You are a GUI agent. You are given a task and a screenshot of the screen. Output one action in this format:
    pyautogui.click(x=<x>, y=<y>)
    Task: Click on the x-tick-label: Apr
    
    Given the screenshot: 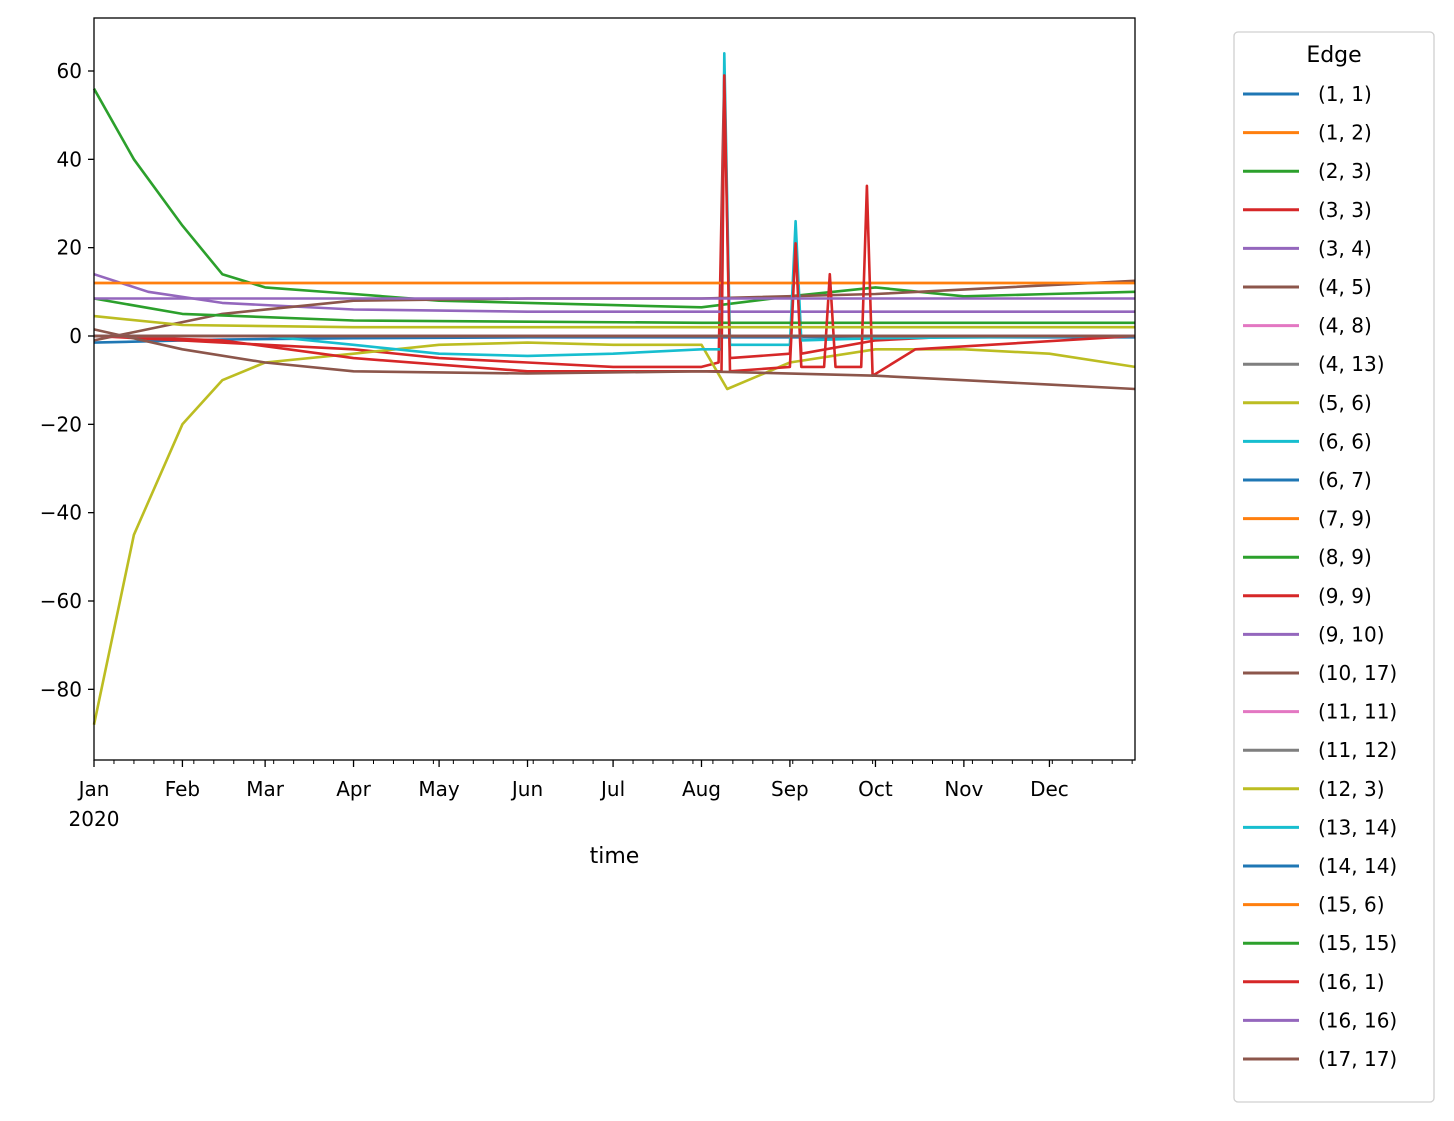 What is the action you would take?
    pyautogui.click(x=353, y=789)
    